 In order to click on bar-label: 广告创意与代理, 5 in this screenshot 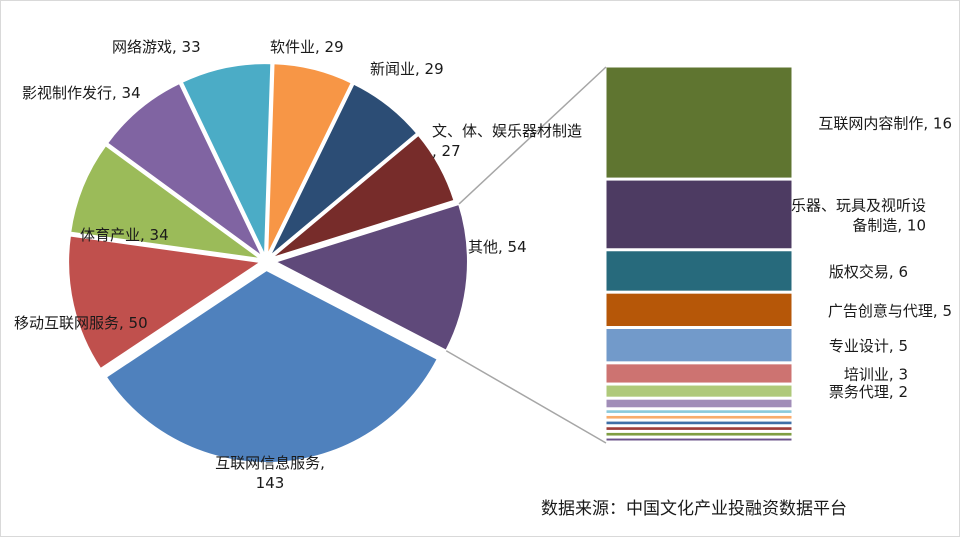, I will do `click(890, 311)`.